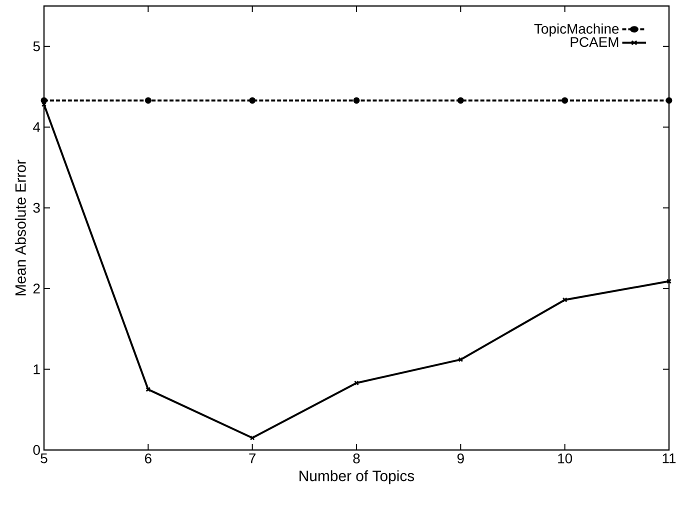  What do you see at coordinates (36, 450) in the screenshot?
I see `y-tick-label: 0` at bounding box center [36, 450].